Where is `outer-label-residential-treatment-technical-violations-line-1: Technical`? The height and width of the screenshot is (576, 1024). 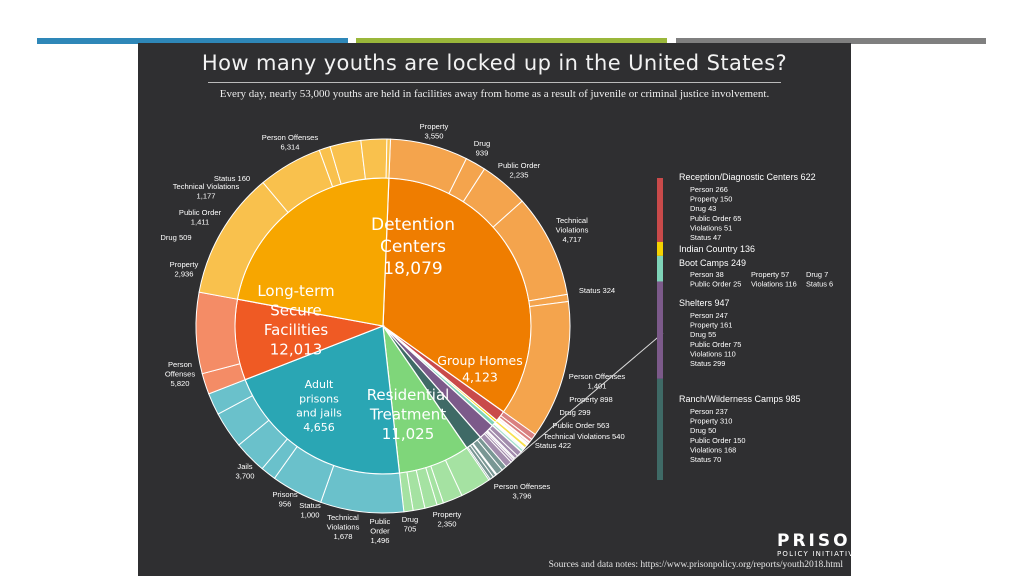
outer-label-residential-treatment-technical-violations-line-1: Technical is located at coordinates (343, 517).